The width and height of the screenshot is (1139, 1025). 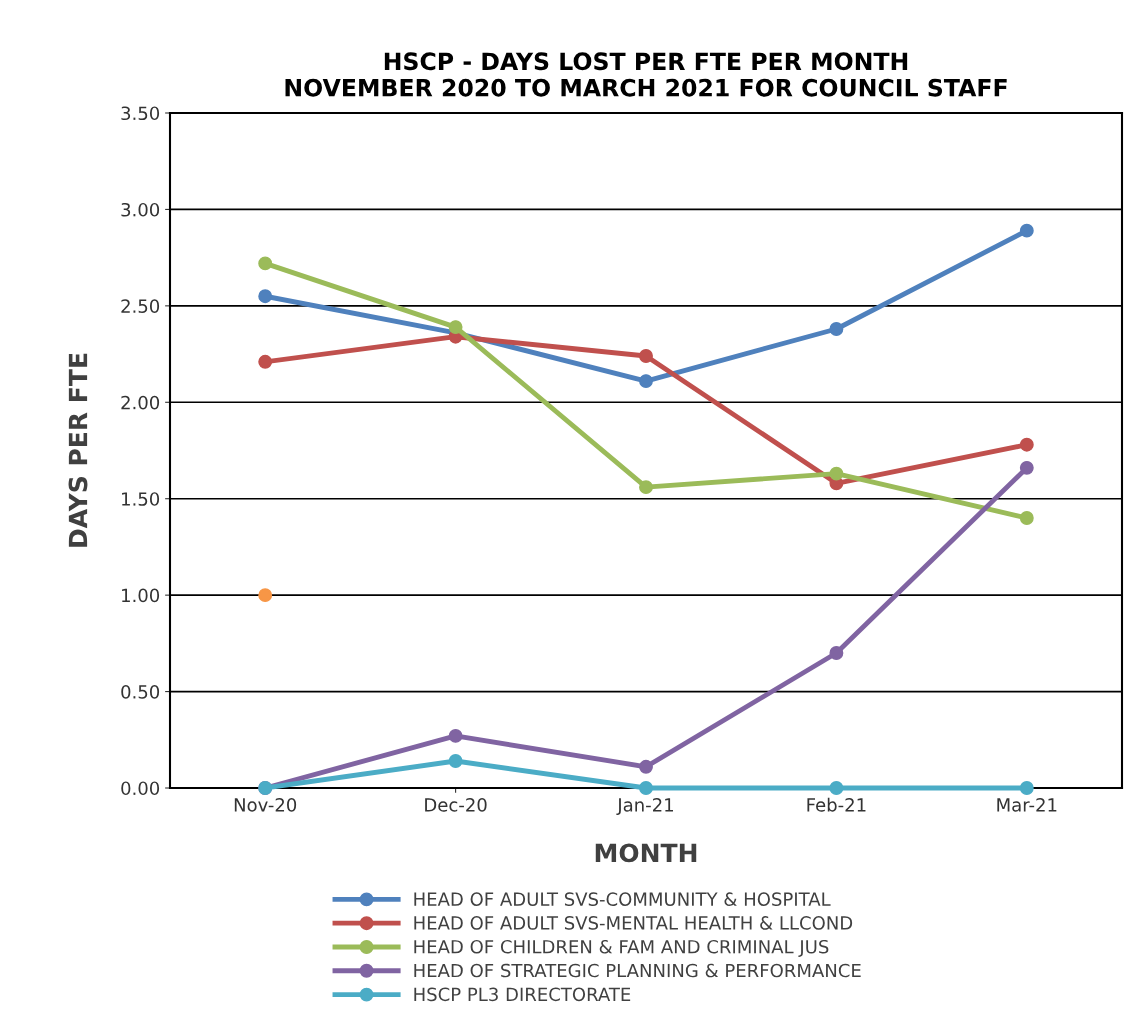 What do you see at coordinates (522, 994) in the screenshot?
I see `legend-label: HSCP PL3 DIRECTORATE` at bounding box center [522, 994].